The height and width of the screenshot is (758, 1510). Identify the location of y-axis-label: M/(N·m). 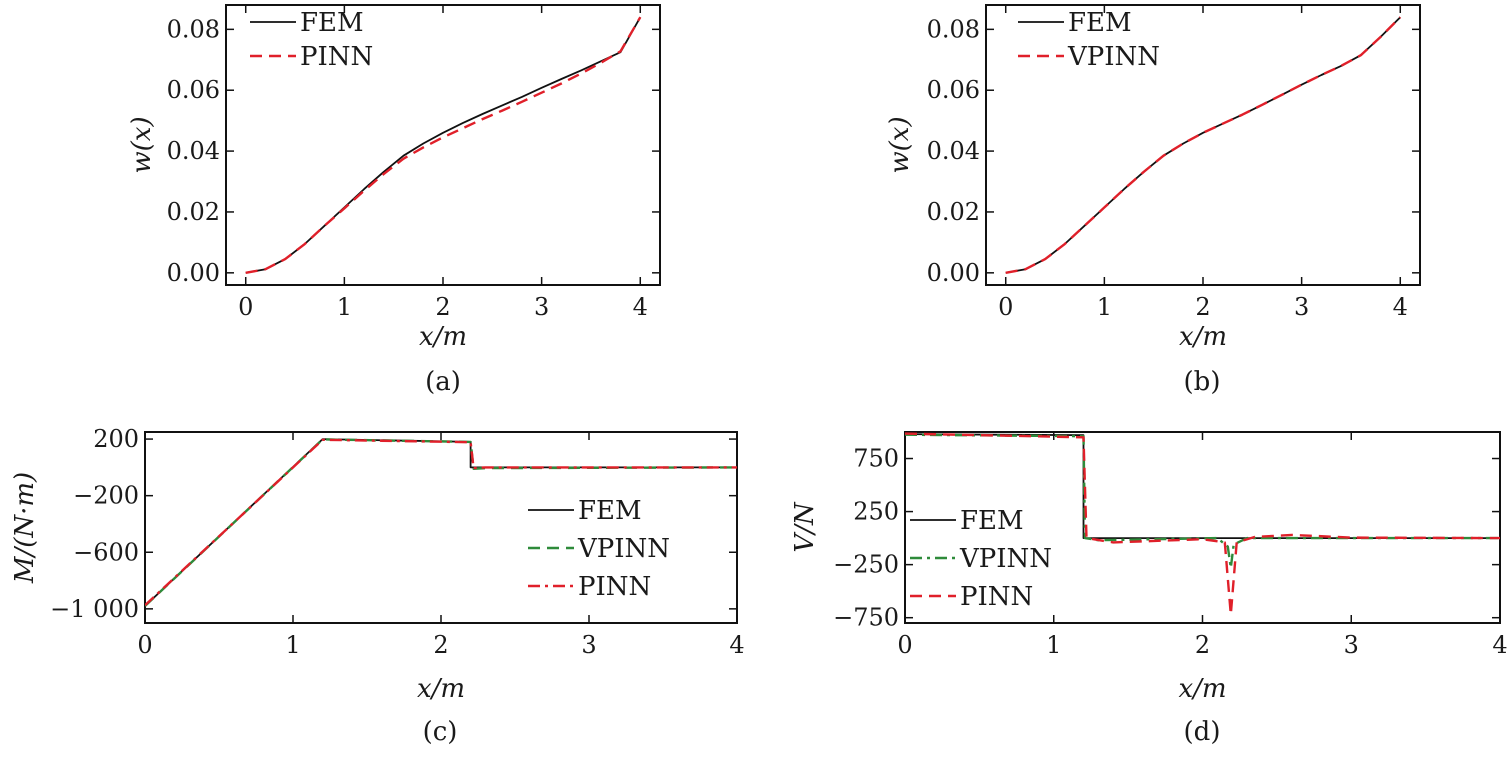
(25, 528).